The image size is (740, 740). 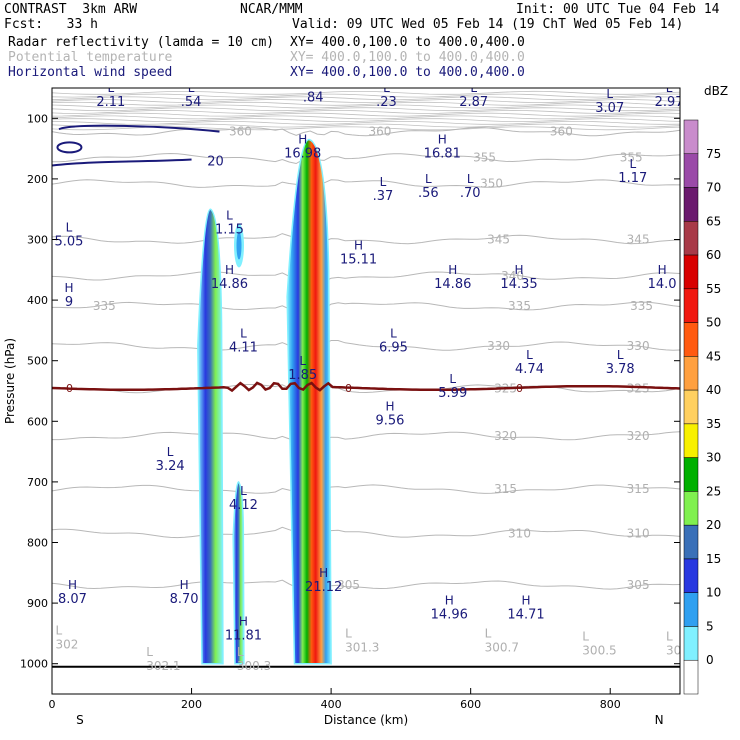 I want to click on surface-theta-value: 302.1, so click(x=163, y=666).